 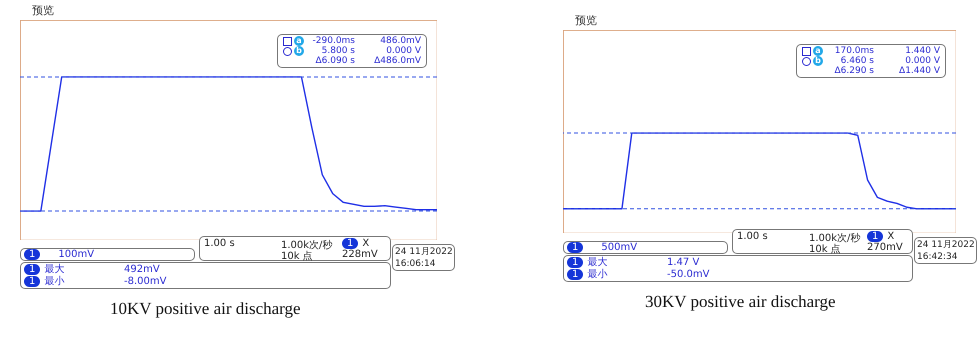 What do you see at coordinates (76, 254) in the screenshot?
I see `text: 100mV` at bounding box center [76, 254].